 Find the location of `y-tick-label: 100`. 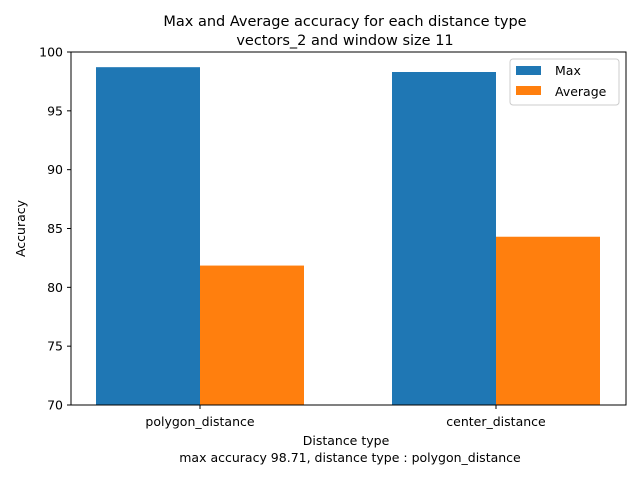

y-tick-label: 100 is located at coordinates (51, 52).